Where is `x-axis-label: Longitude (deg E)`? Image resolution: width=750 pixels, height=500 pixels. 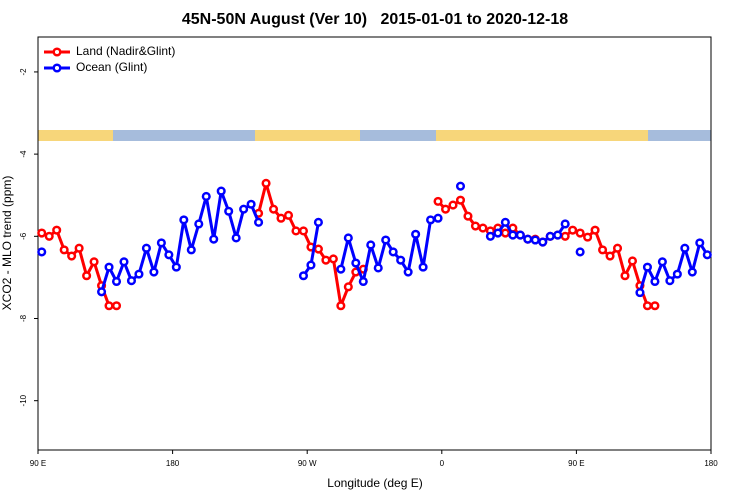 x-axis-label: Longitude (deg E) is located at coordinates (374, 483).